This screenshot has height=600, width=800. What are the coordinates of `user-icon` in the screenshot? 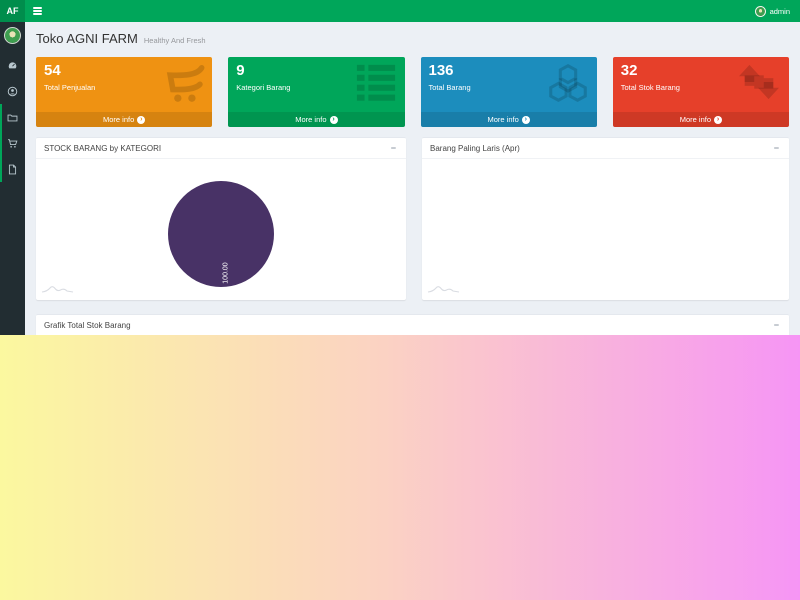 It's located at (12, 91).